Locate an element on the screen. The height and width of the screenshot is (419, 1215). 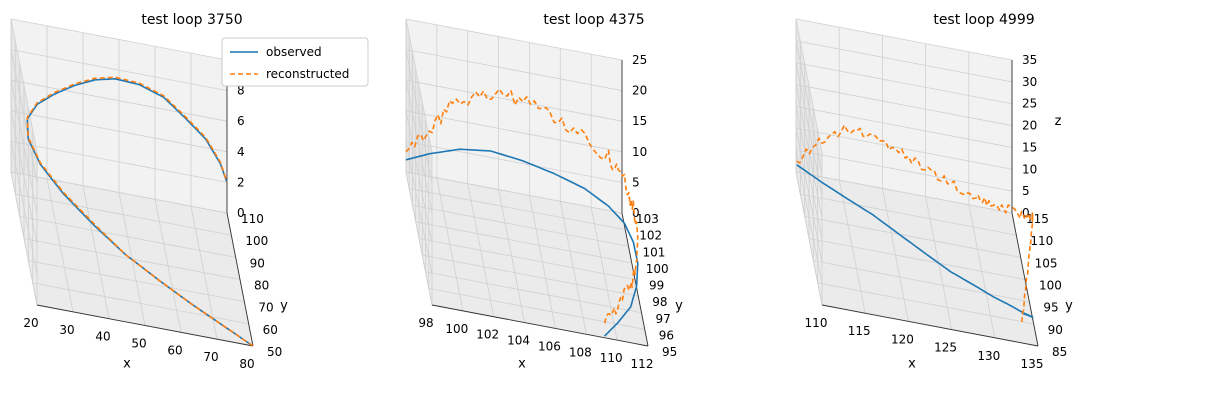
back-pane is located at coordinates (904, 116).